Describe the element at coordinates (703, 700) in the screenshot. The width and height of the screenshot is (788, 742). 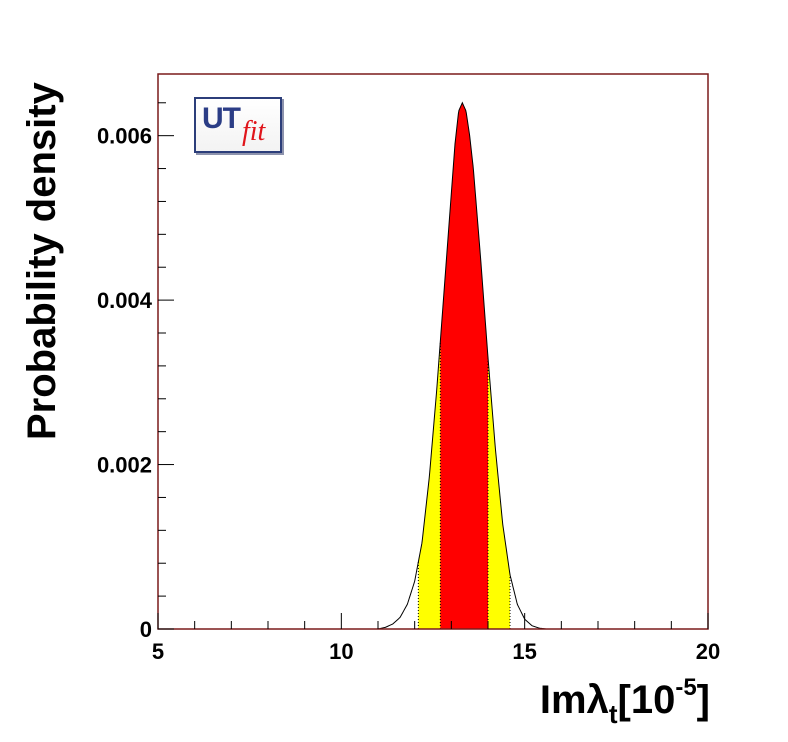
I see `x-axis-label-bracket-close: ]` at that location.